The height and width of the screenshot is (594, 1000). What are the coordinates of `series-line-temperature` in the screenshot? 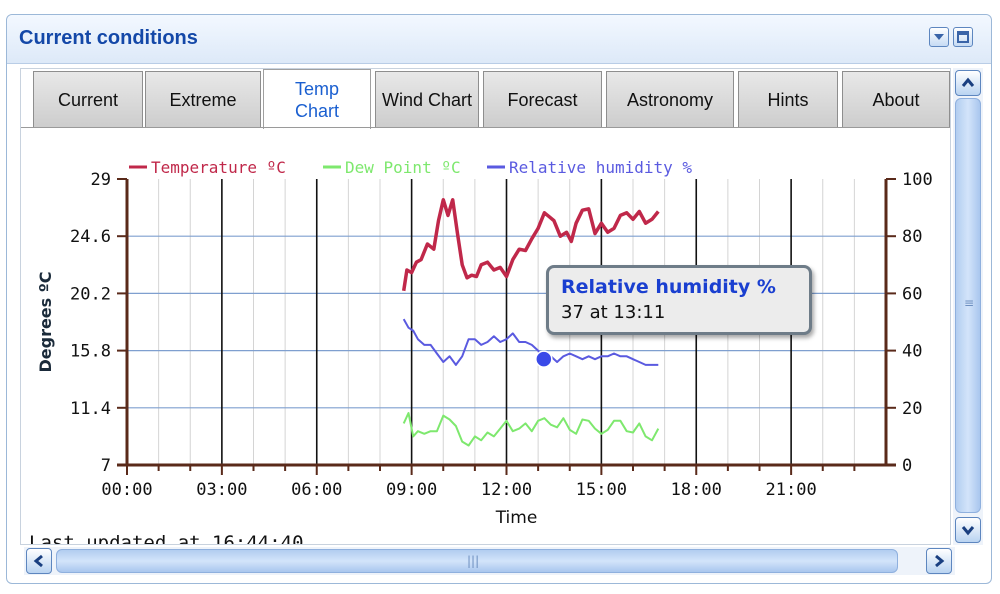 It's located at (530, 245).